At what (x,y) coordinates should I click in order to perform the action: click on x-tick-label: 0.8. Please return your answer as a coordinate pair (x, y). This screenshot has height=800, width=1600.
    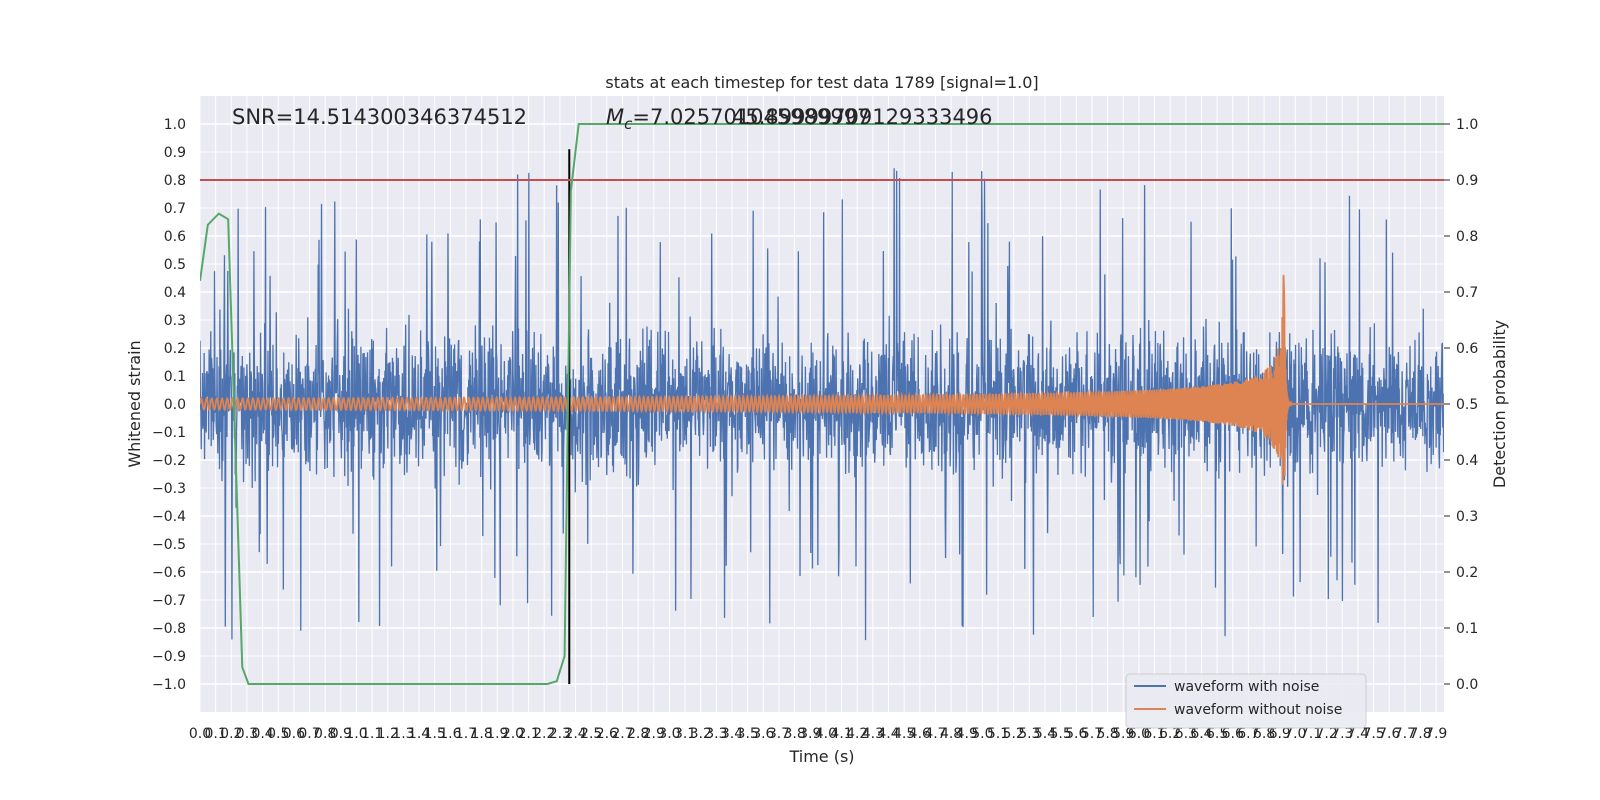
    Looking at the image, I should click on (325, 734).